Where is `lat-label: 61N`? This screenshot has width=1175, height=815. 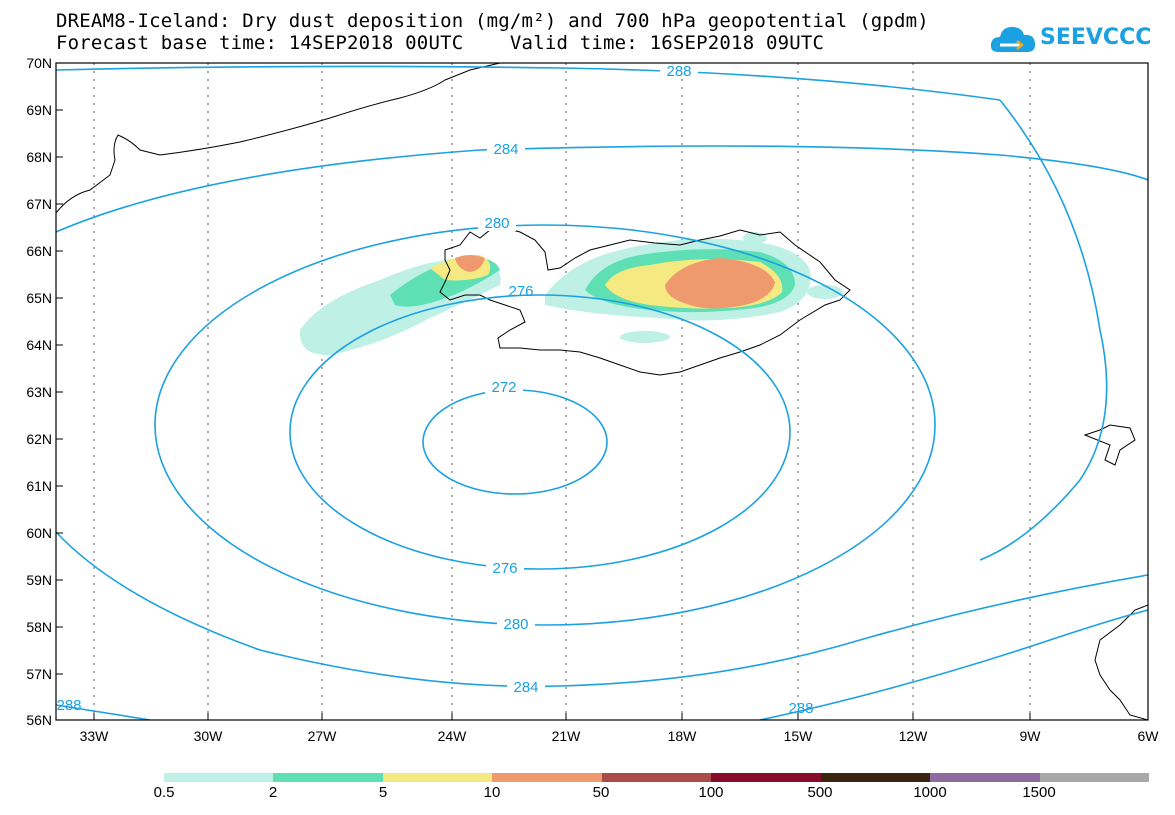
lat-label: 61N is located at coordinates (39, 486).